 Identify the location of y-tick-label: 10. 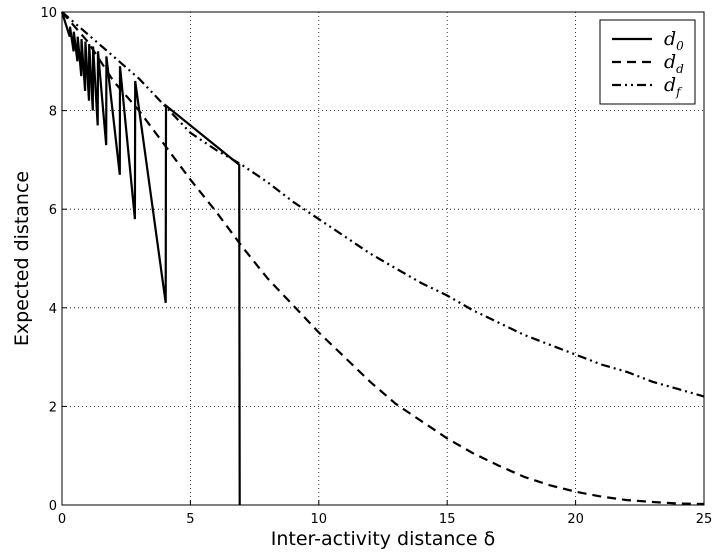
(48, 13).